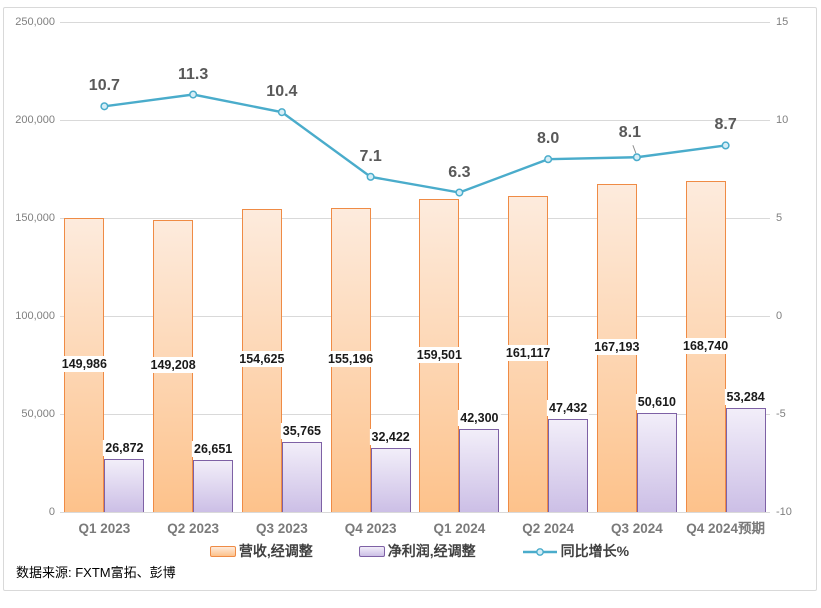  Describe the element at coordinates (539, 551) in the screenshot. I see `legend-line-swatch` at that location.